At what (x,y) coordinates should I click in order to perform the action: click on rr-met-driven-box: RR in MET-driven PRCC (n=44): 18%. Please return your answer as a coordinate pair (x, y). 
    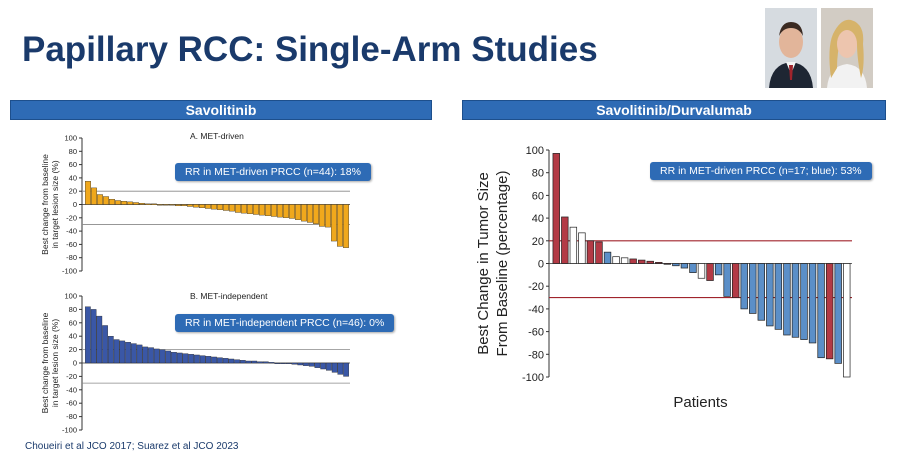
    Looking at the image, I should click on (273, 172).